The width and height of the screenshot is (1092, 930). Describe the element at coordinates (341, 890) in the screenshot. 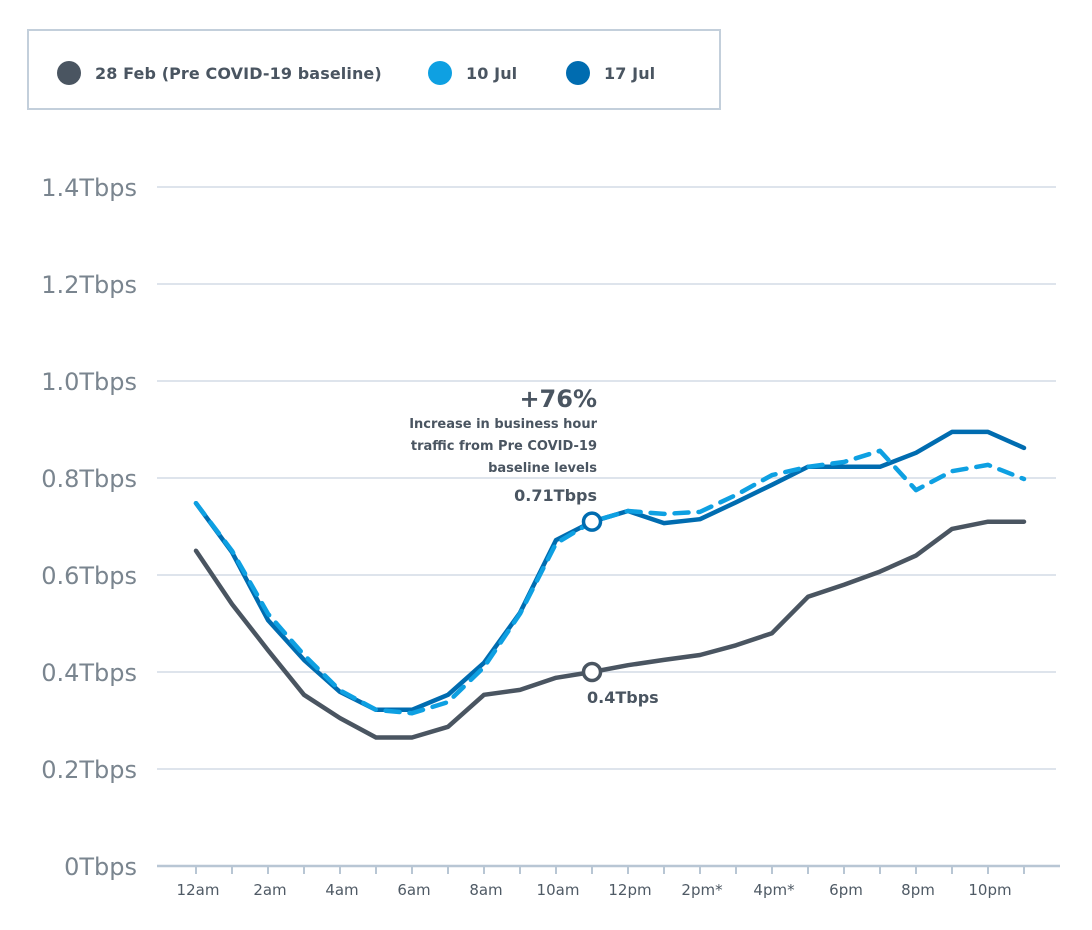

I see `x-tick-label: 4am` at that location.